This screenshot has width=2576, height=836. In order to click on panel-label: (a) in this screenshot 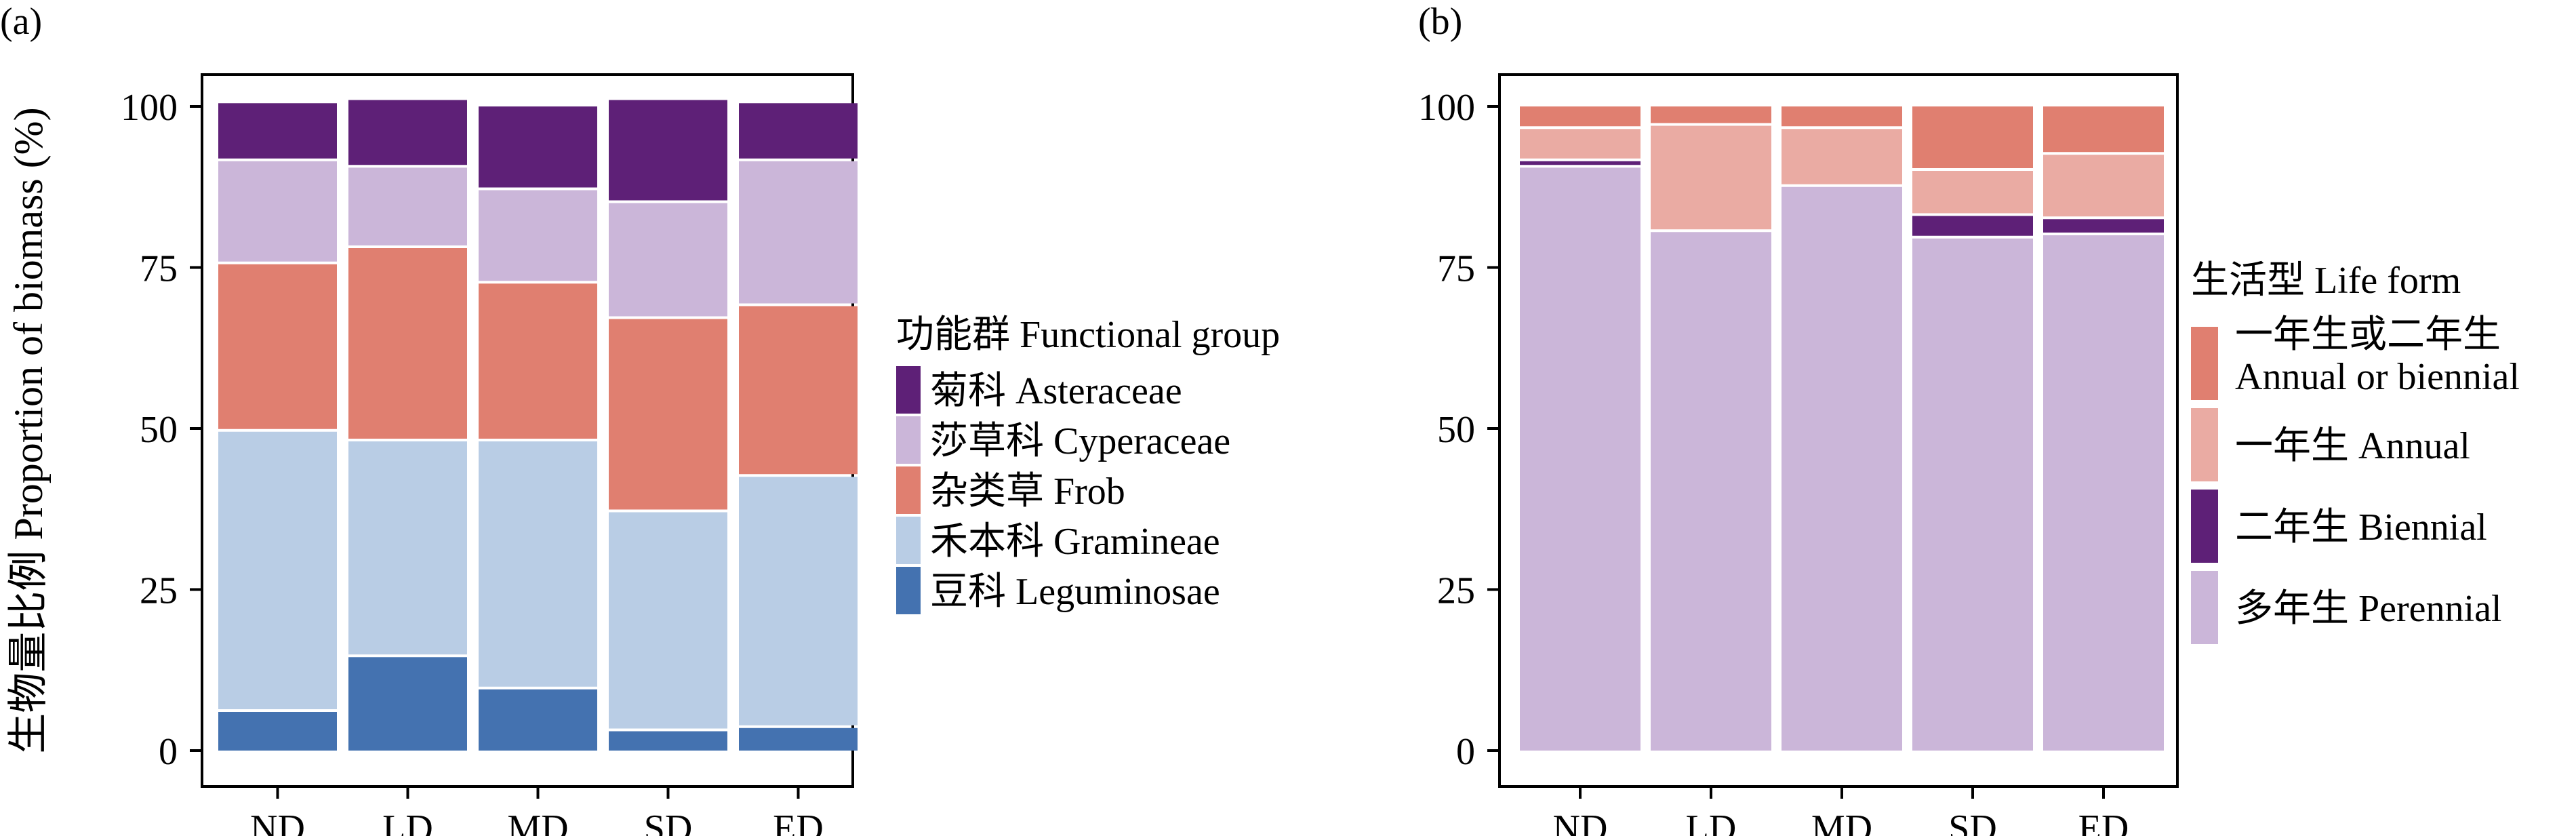, I will do `click(21, 22)`.